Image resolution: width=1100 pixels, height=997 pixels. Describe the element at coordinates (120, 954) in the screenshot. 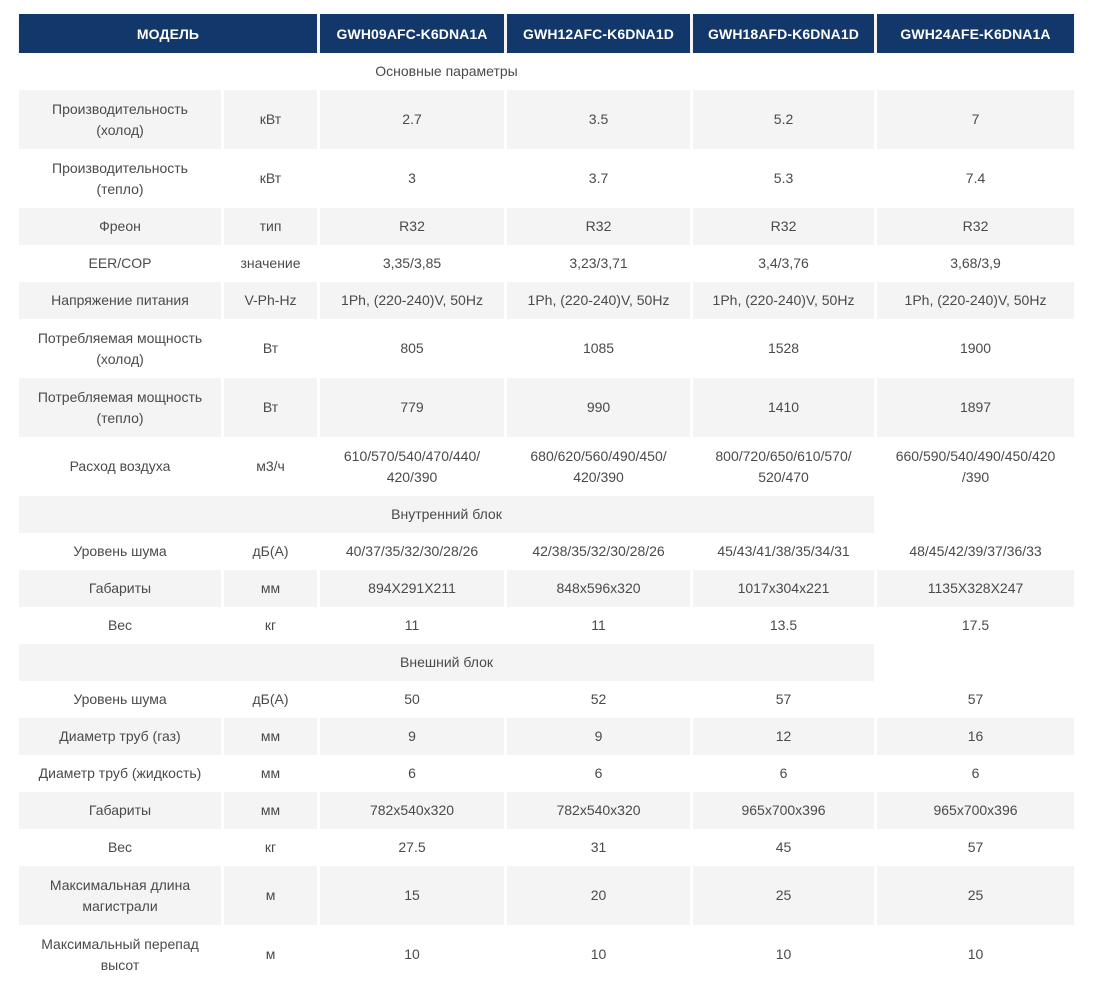

I see `spec-label: Максимальный перепад высот` at that location.